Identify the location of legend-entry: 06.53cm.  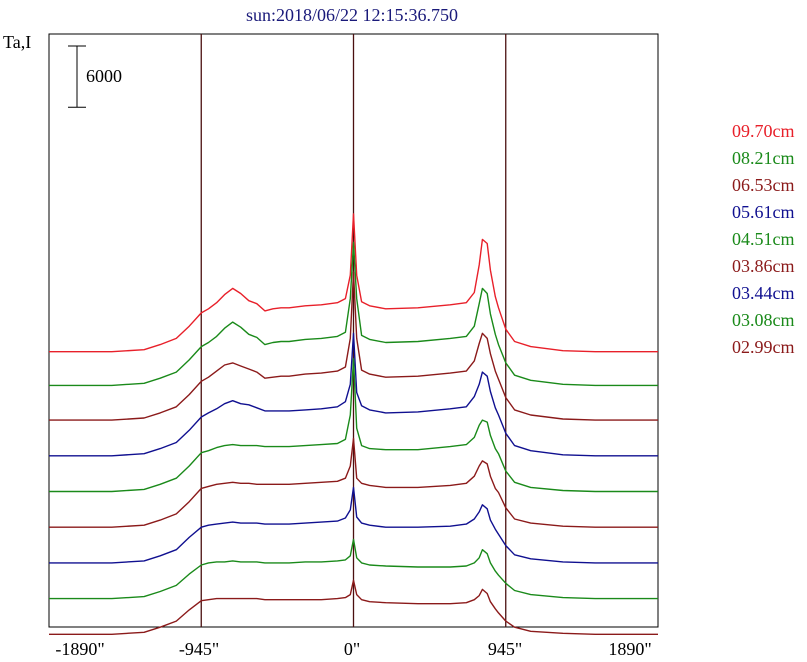
(763, 185).